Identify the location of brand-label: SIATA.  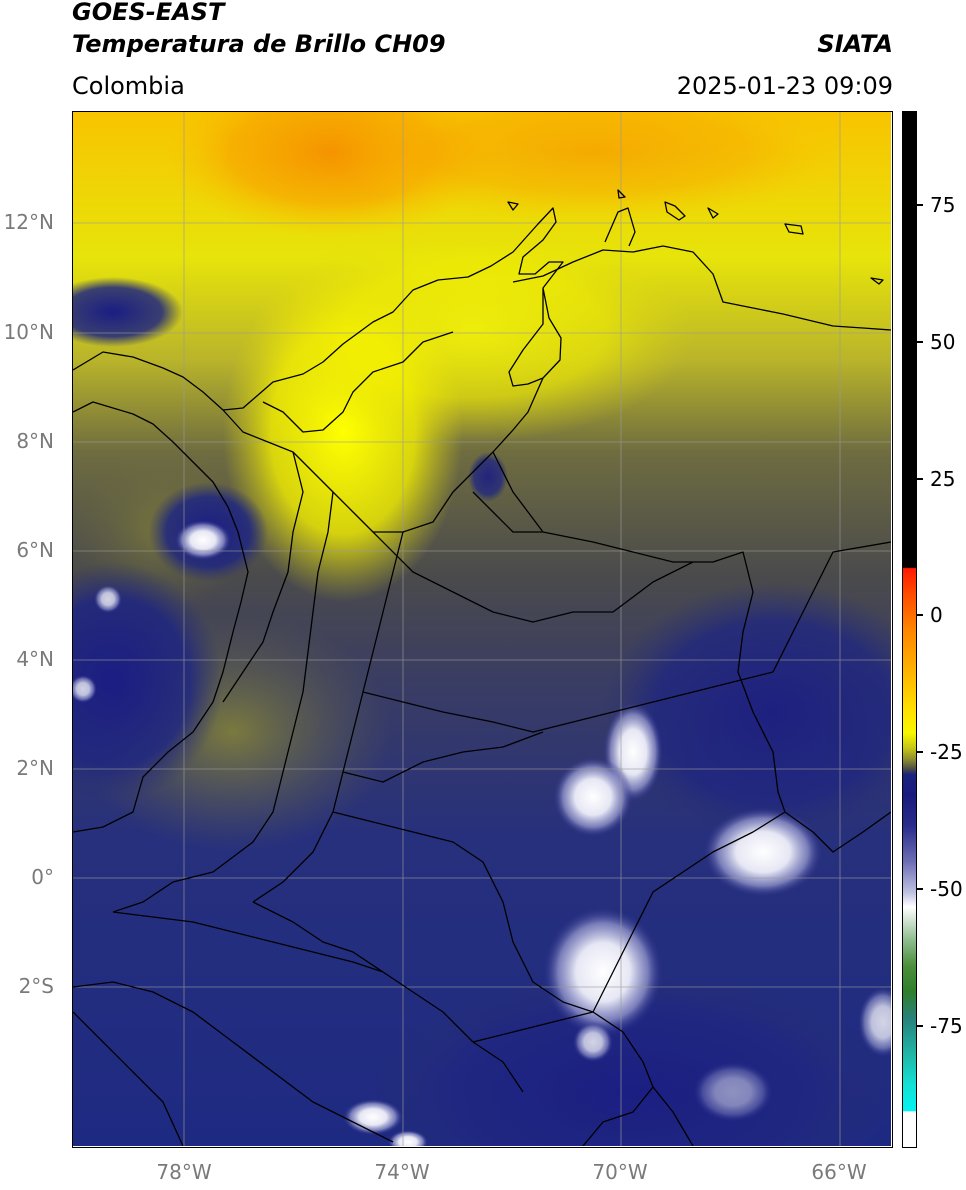
(855, 44).